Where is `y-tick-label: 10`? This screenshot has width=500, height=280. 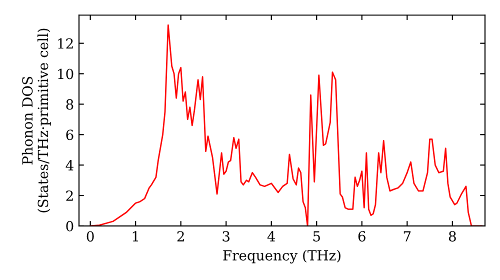
y-tick-label: 10 is located at coordinates (66, 74).